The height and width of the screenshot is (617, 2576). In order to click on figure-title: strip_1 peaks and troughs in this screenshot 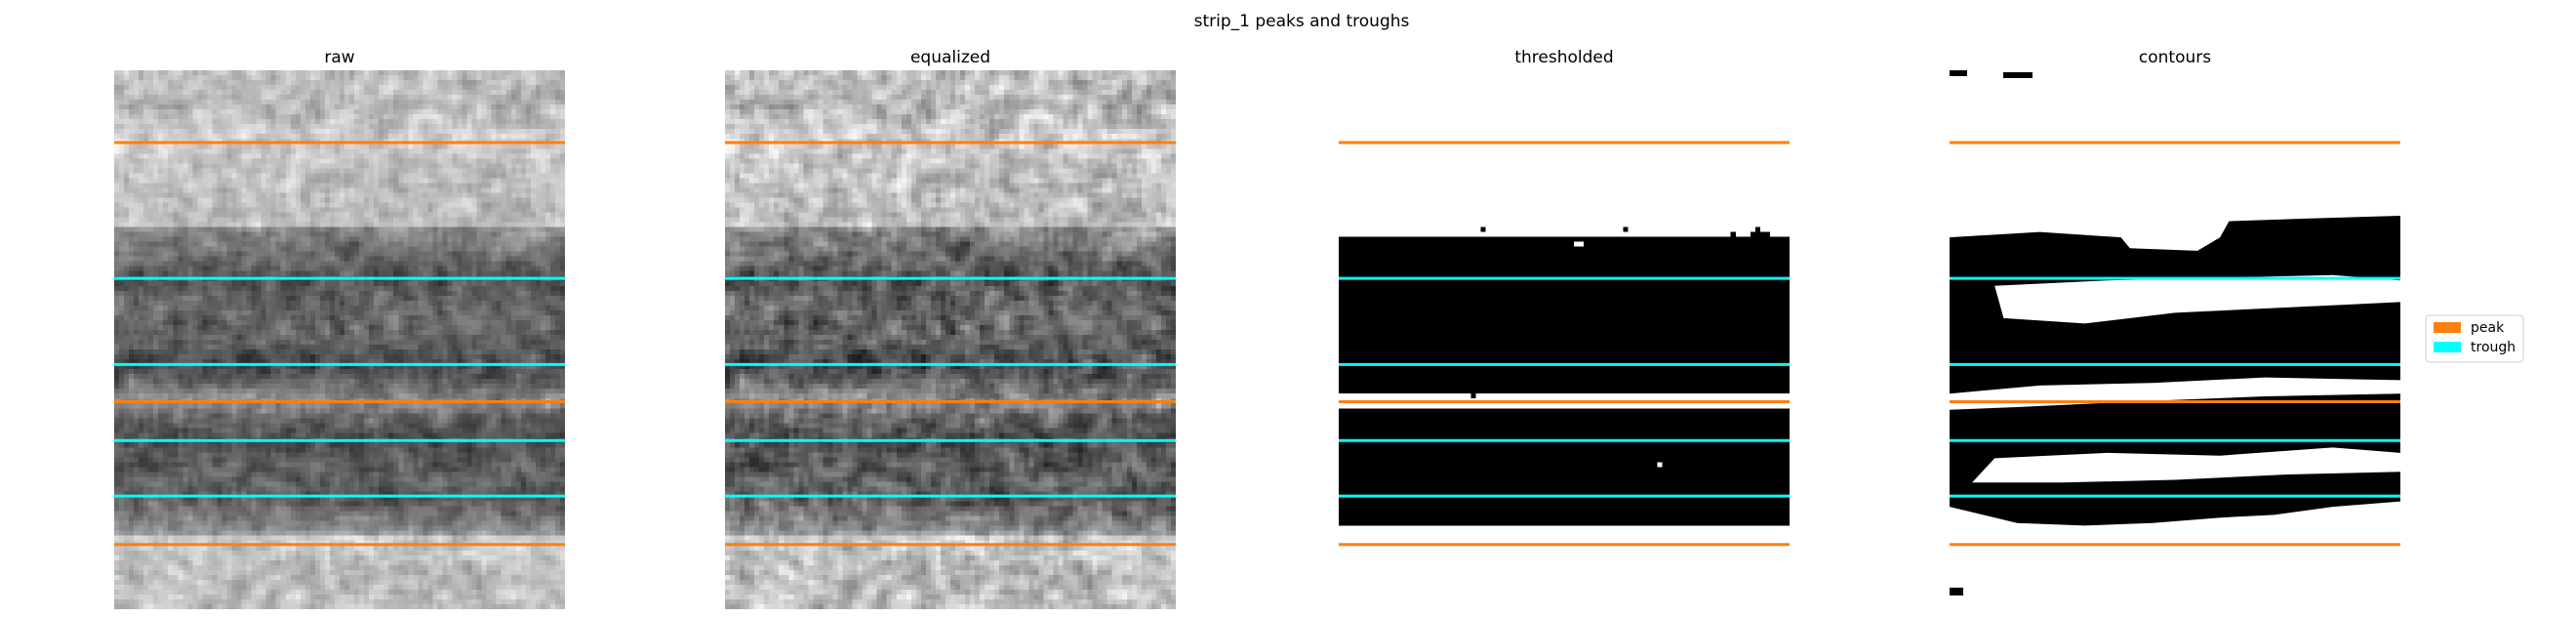, I will do `click(1302, 21)`.